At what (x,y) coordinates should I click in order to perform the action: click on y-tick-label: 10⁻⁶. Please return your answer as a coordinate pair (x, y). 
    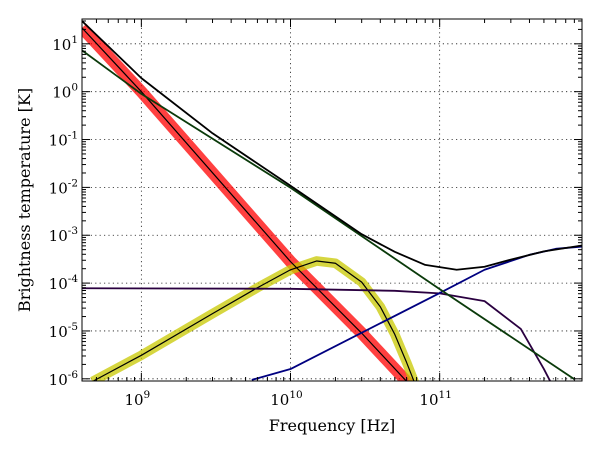
    Looking at the image, I should click on (64, 379).